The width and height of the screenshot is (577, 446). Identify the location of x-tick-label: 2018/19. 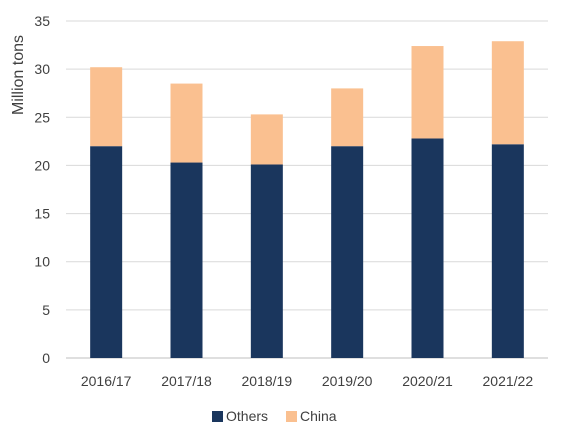
(267, 381).